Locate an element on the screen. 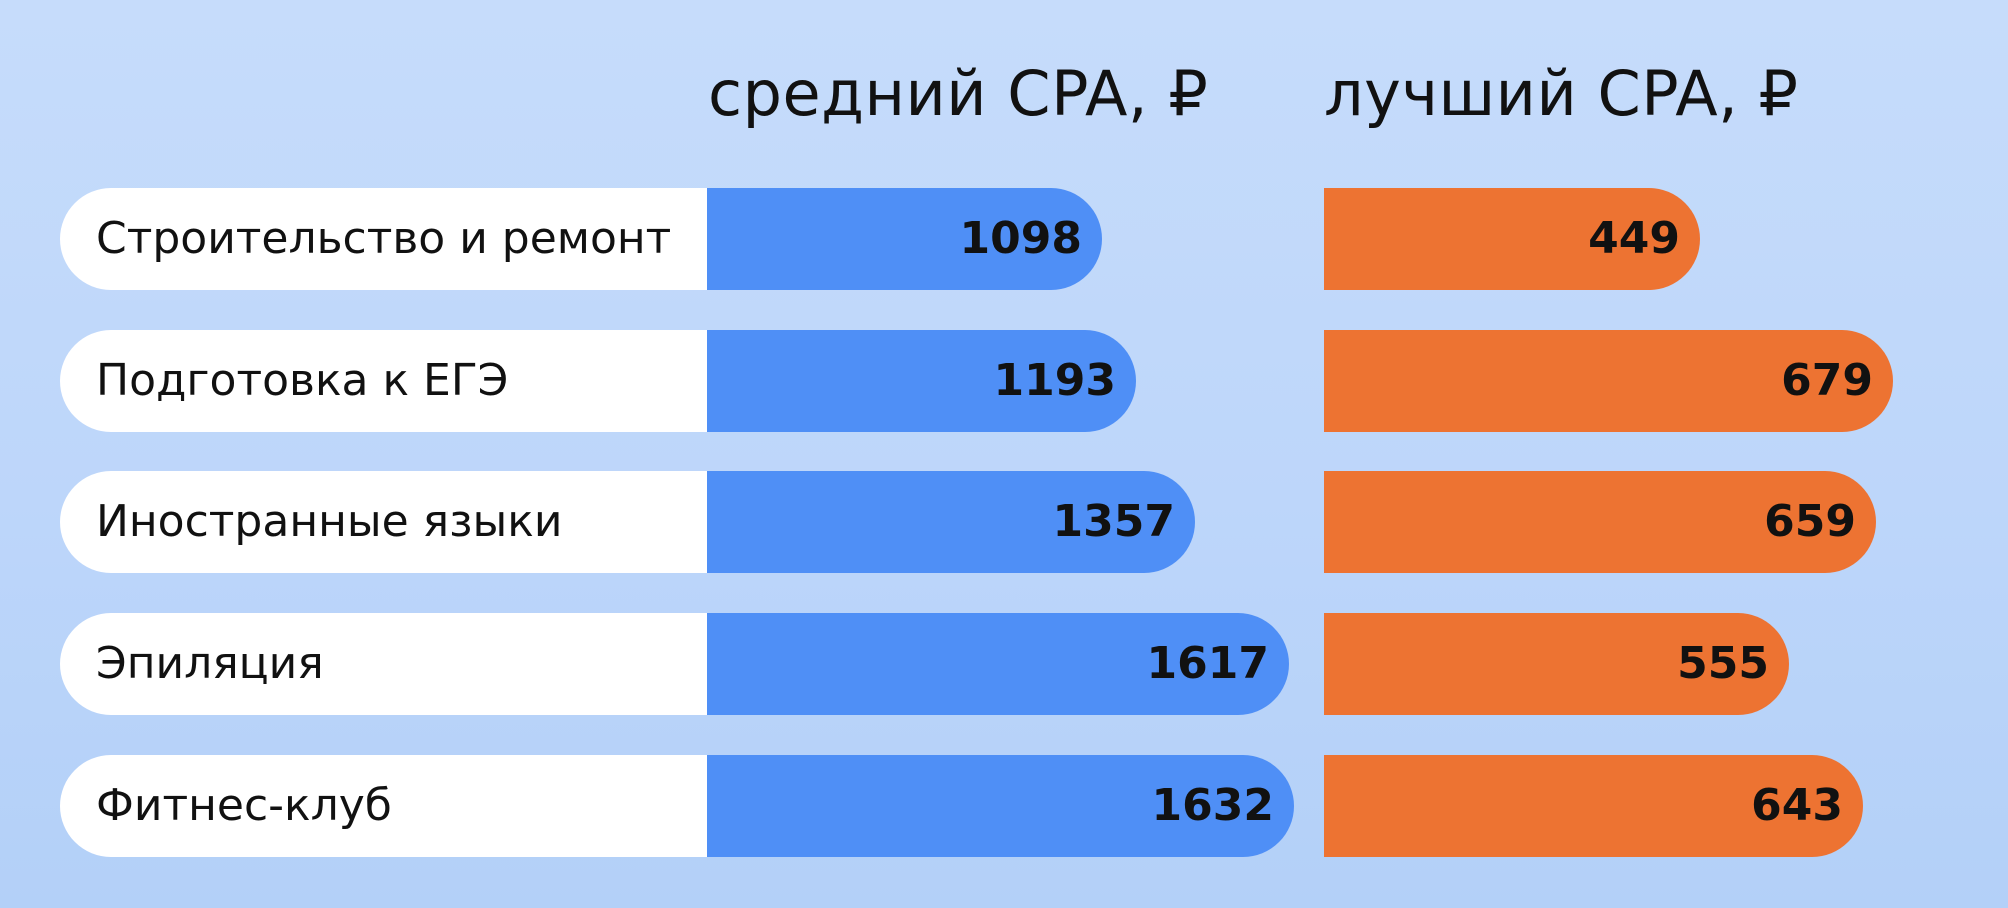 The height and width of the screenshot is (908, 2008). category-label-box: Иностранные языки is located at coordinates (384, 522).